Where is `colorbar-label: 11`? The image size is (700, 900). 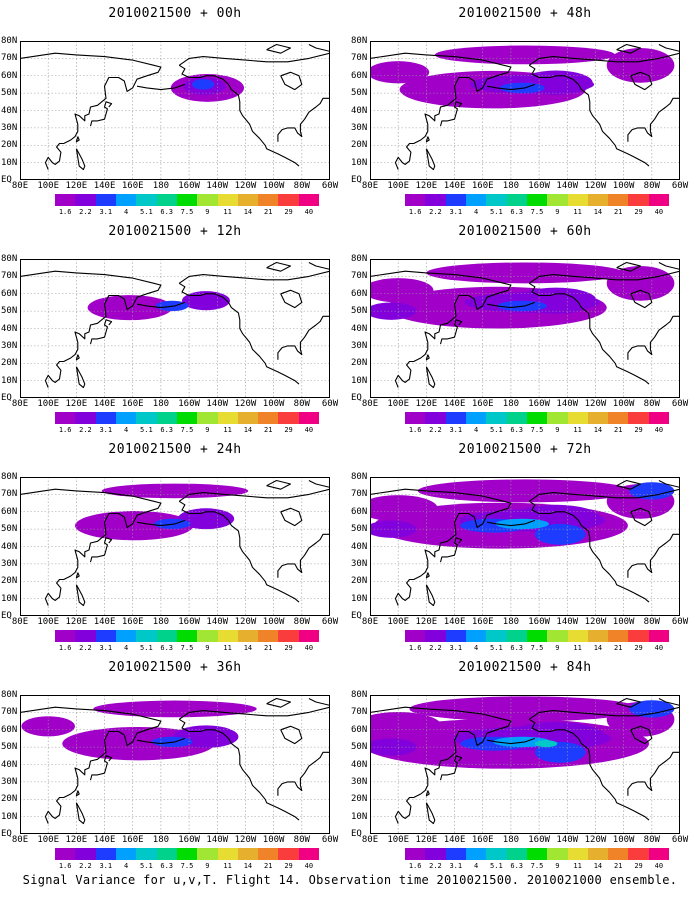 colorbar-label: 11 is located at coordinates (227, 430).